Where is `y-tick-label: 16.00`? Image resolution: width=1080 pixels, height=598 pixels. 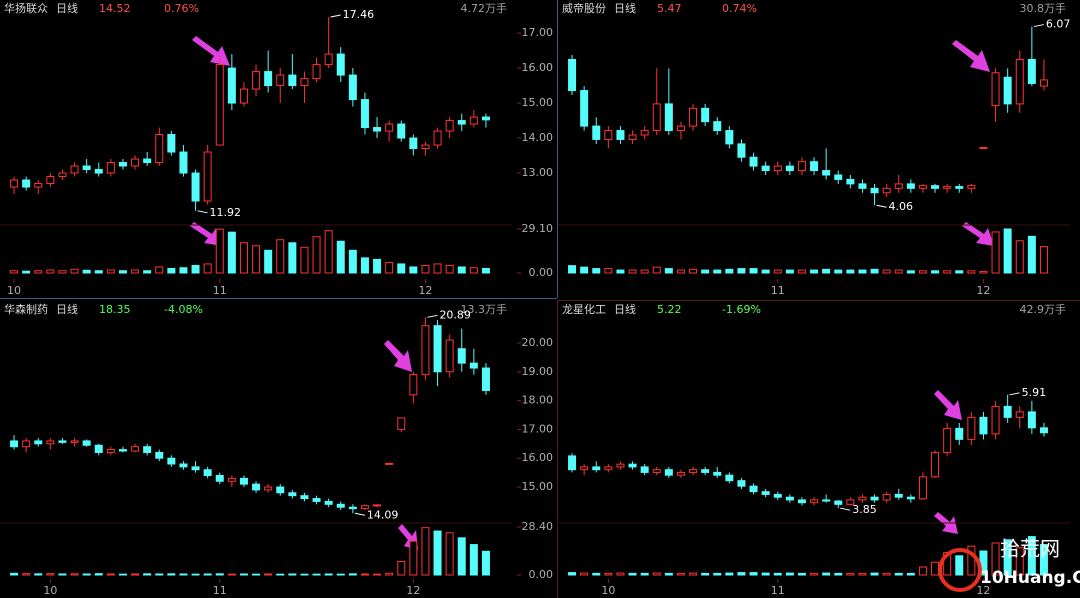 y-tick-label: 16.00 is located at coordinates (538, 67).